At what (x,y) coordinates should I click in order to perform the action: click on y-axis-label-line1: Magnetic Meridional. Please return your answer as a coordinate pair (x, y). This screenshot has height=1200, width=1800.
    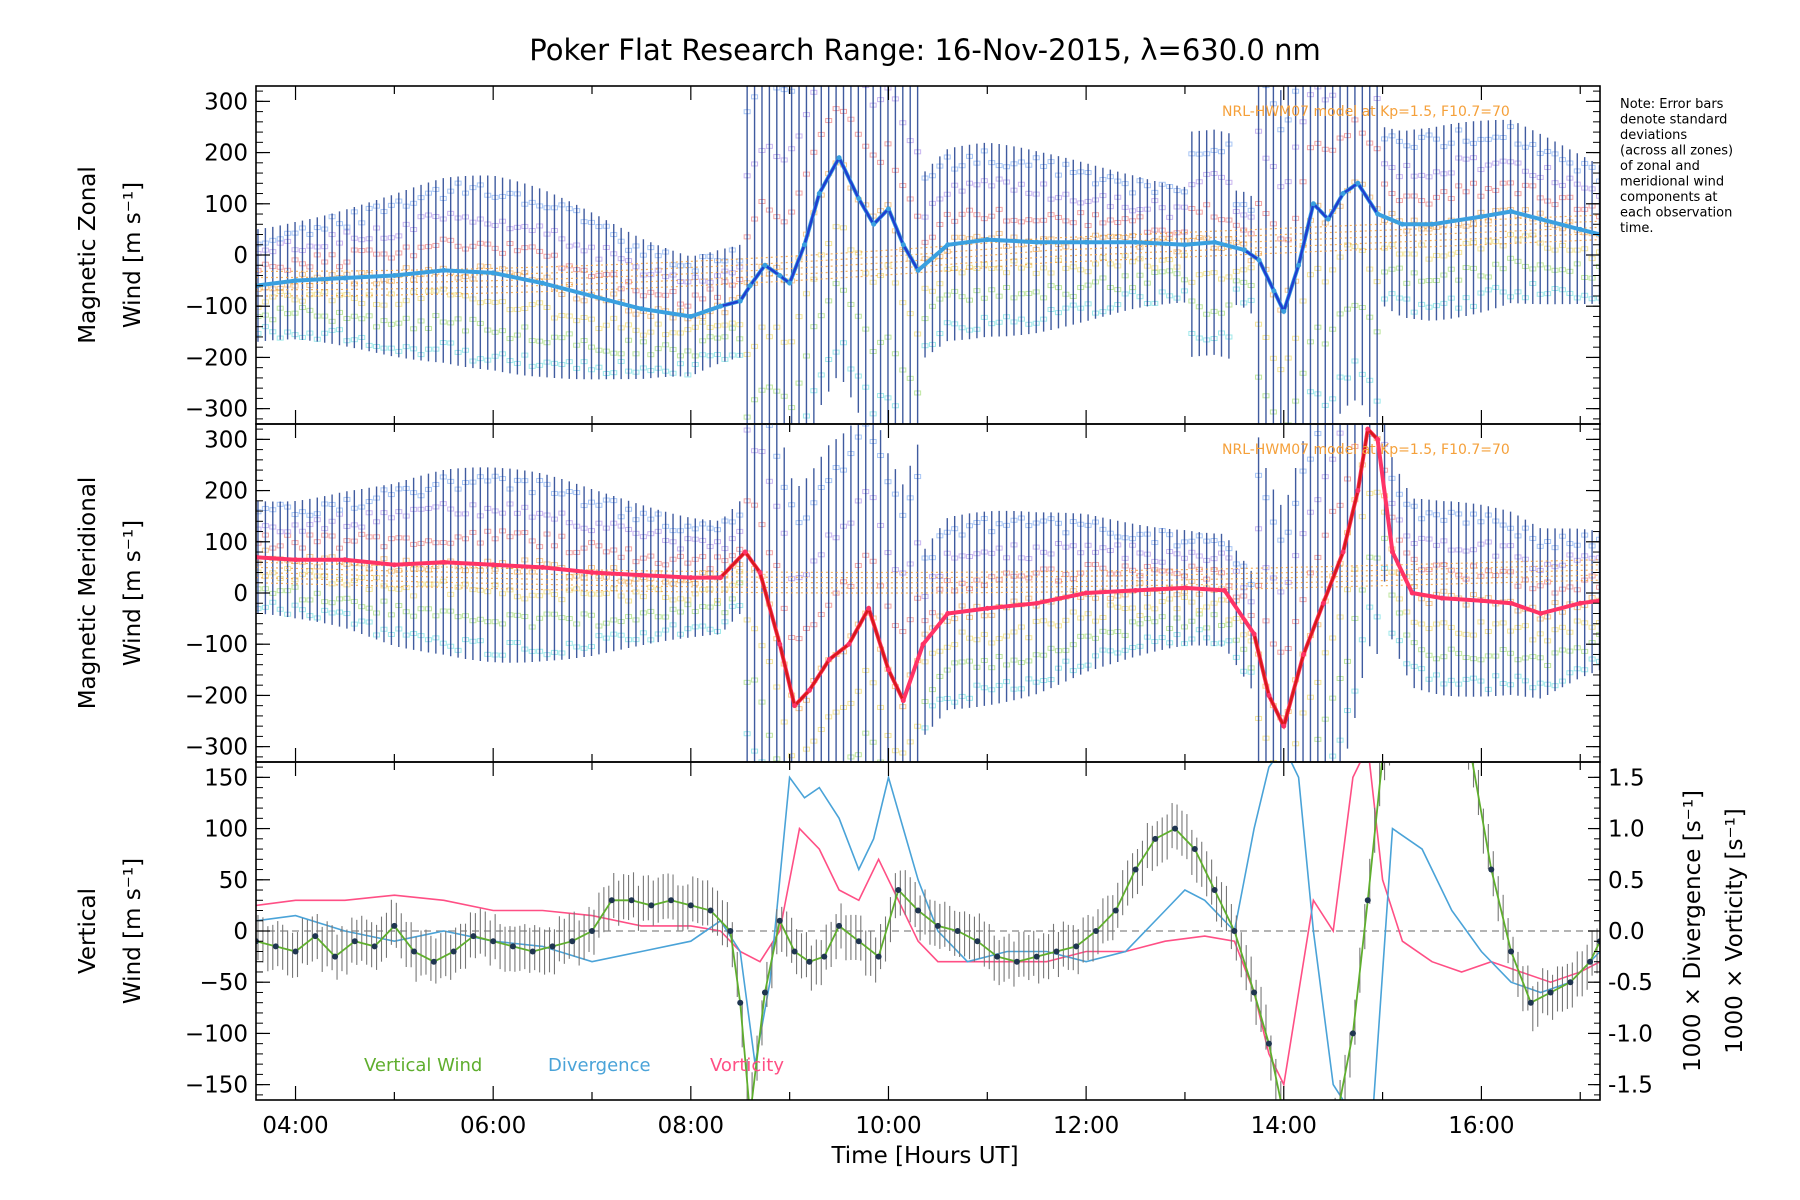
    Looking at the image, I should click on (88, 593).